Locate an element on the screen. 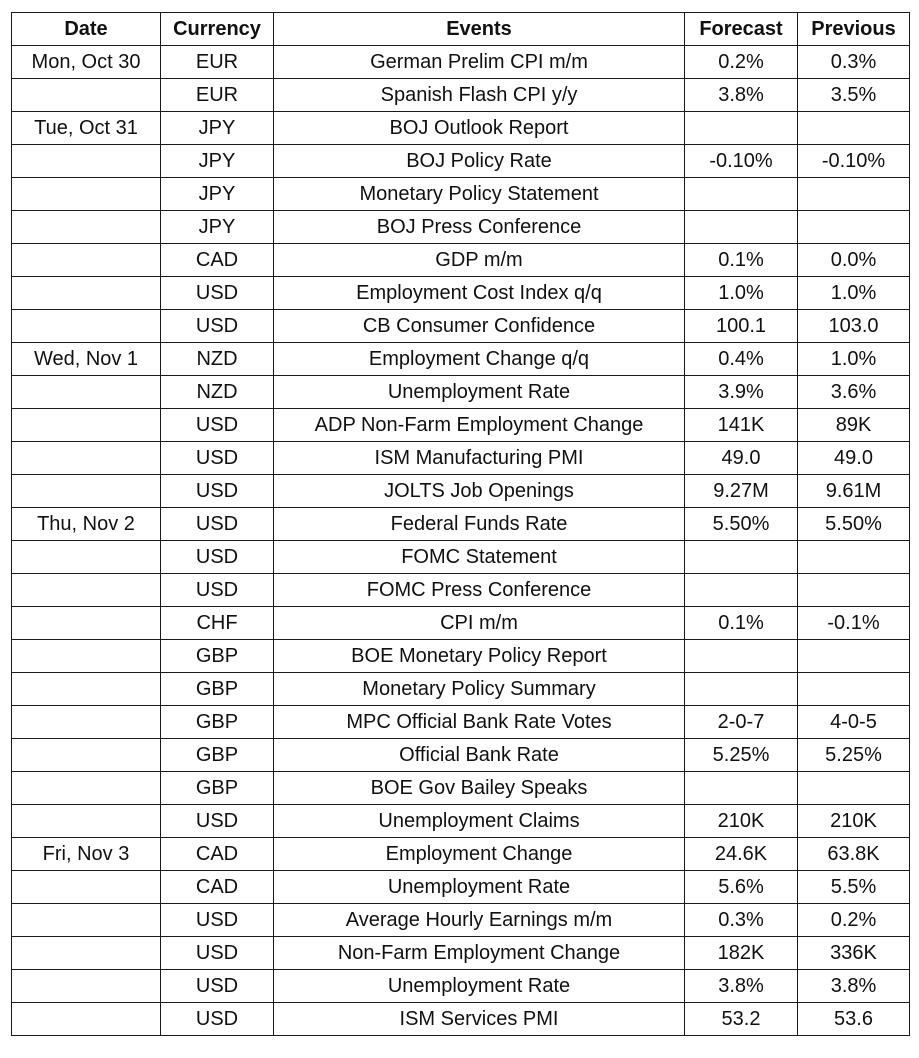  event-cell: CB Consumer Confidence is located at coordinates (479, 326).